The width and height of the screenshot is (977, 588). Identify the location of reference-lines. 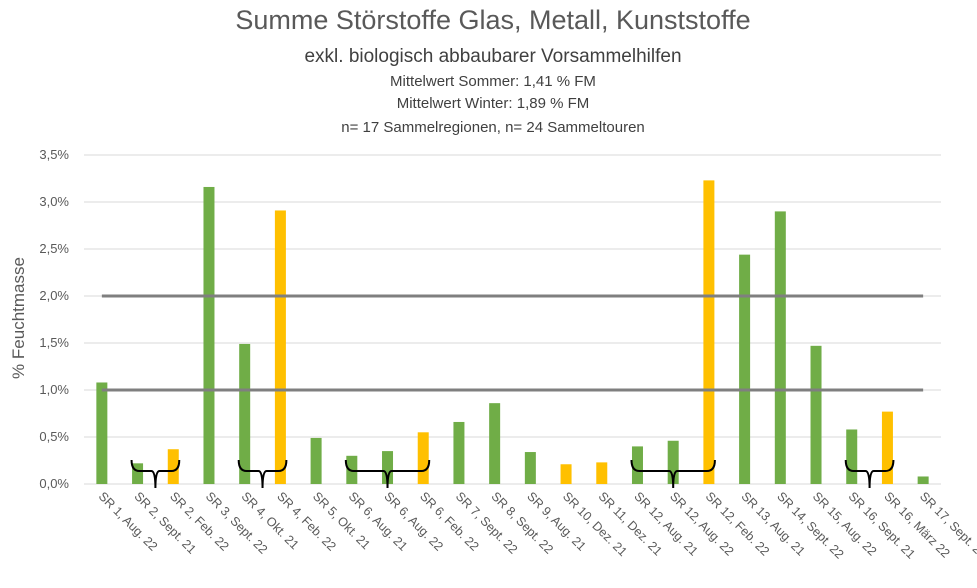
(512, 343).